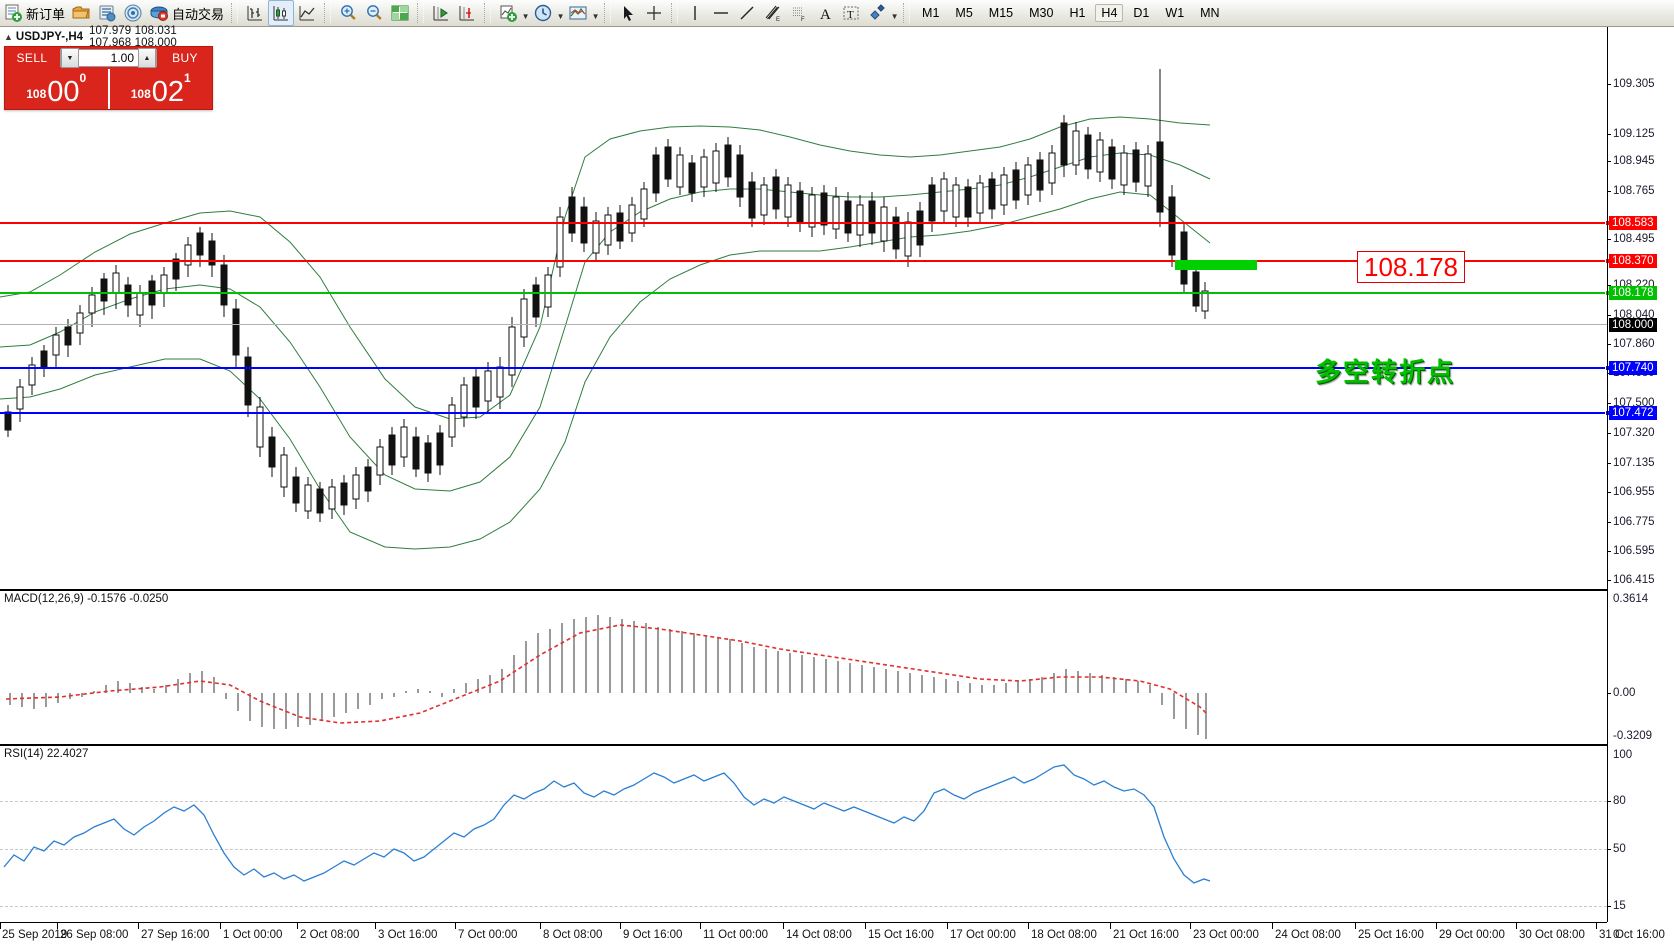 The height and width of the screenshot is (950, 1674). What do you see at coordinates (721, 13) in the screenshot?
I see `horizontal-line-button` at bounding box center [721, 13].